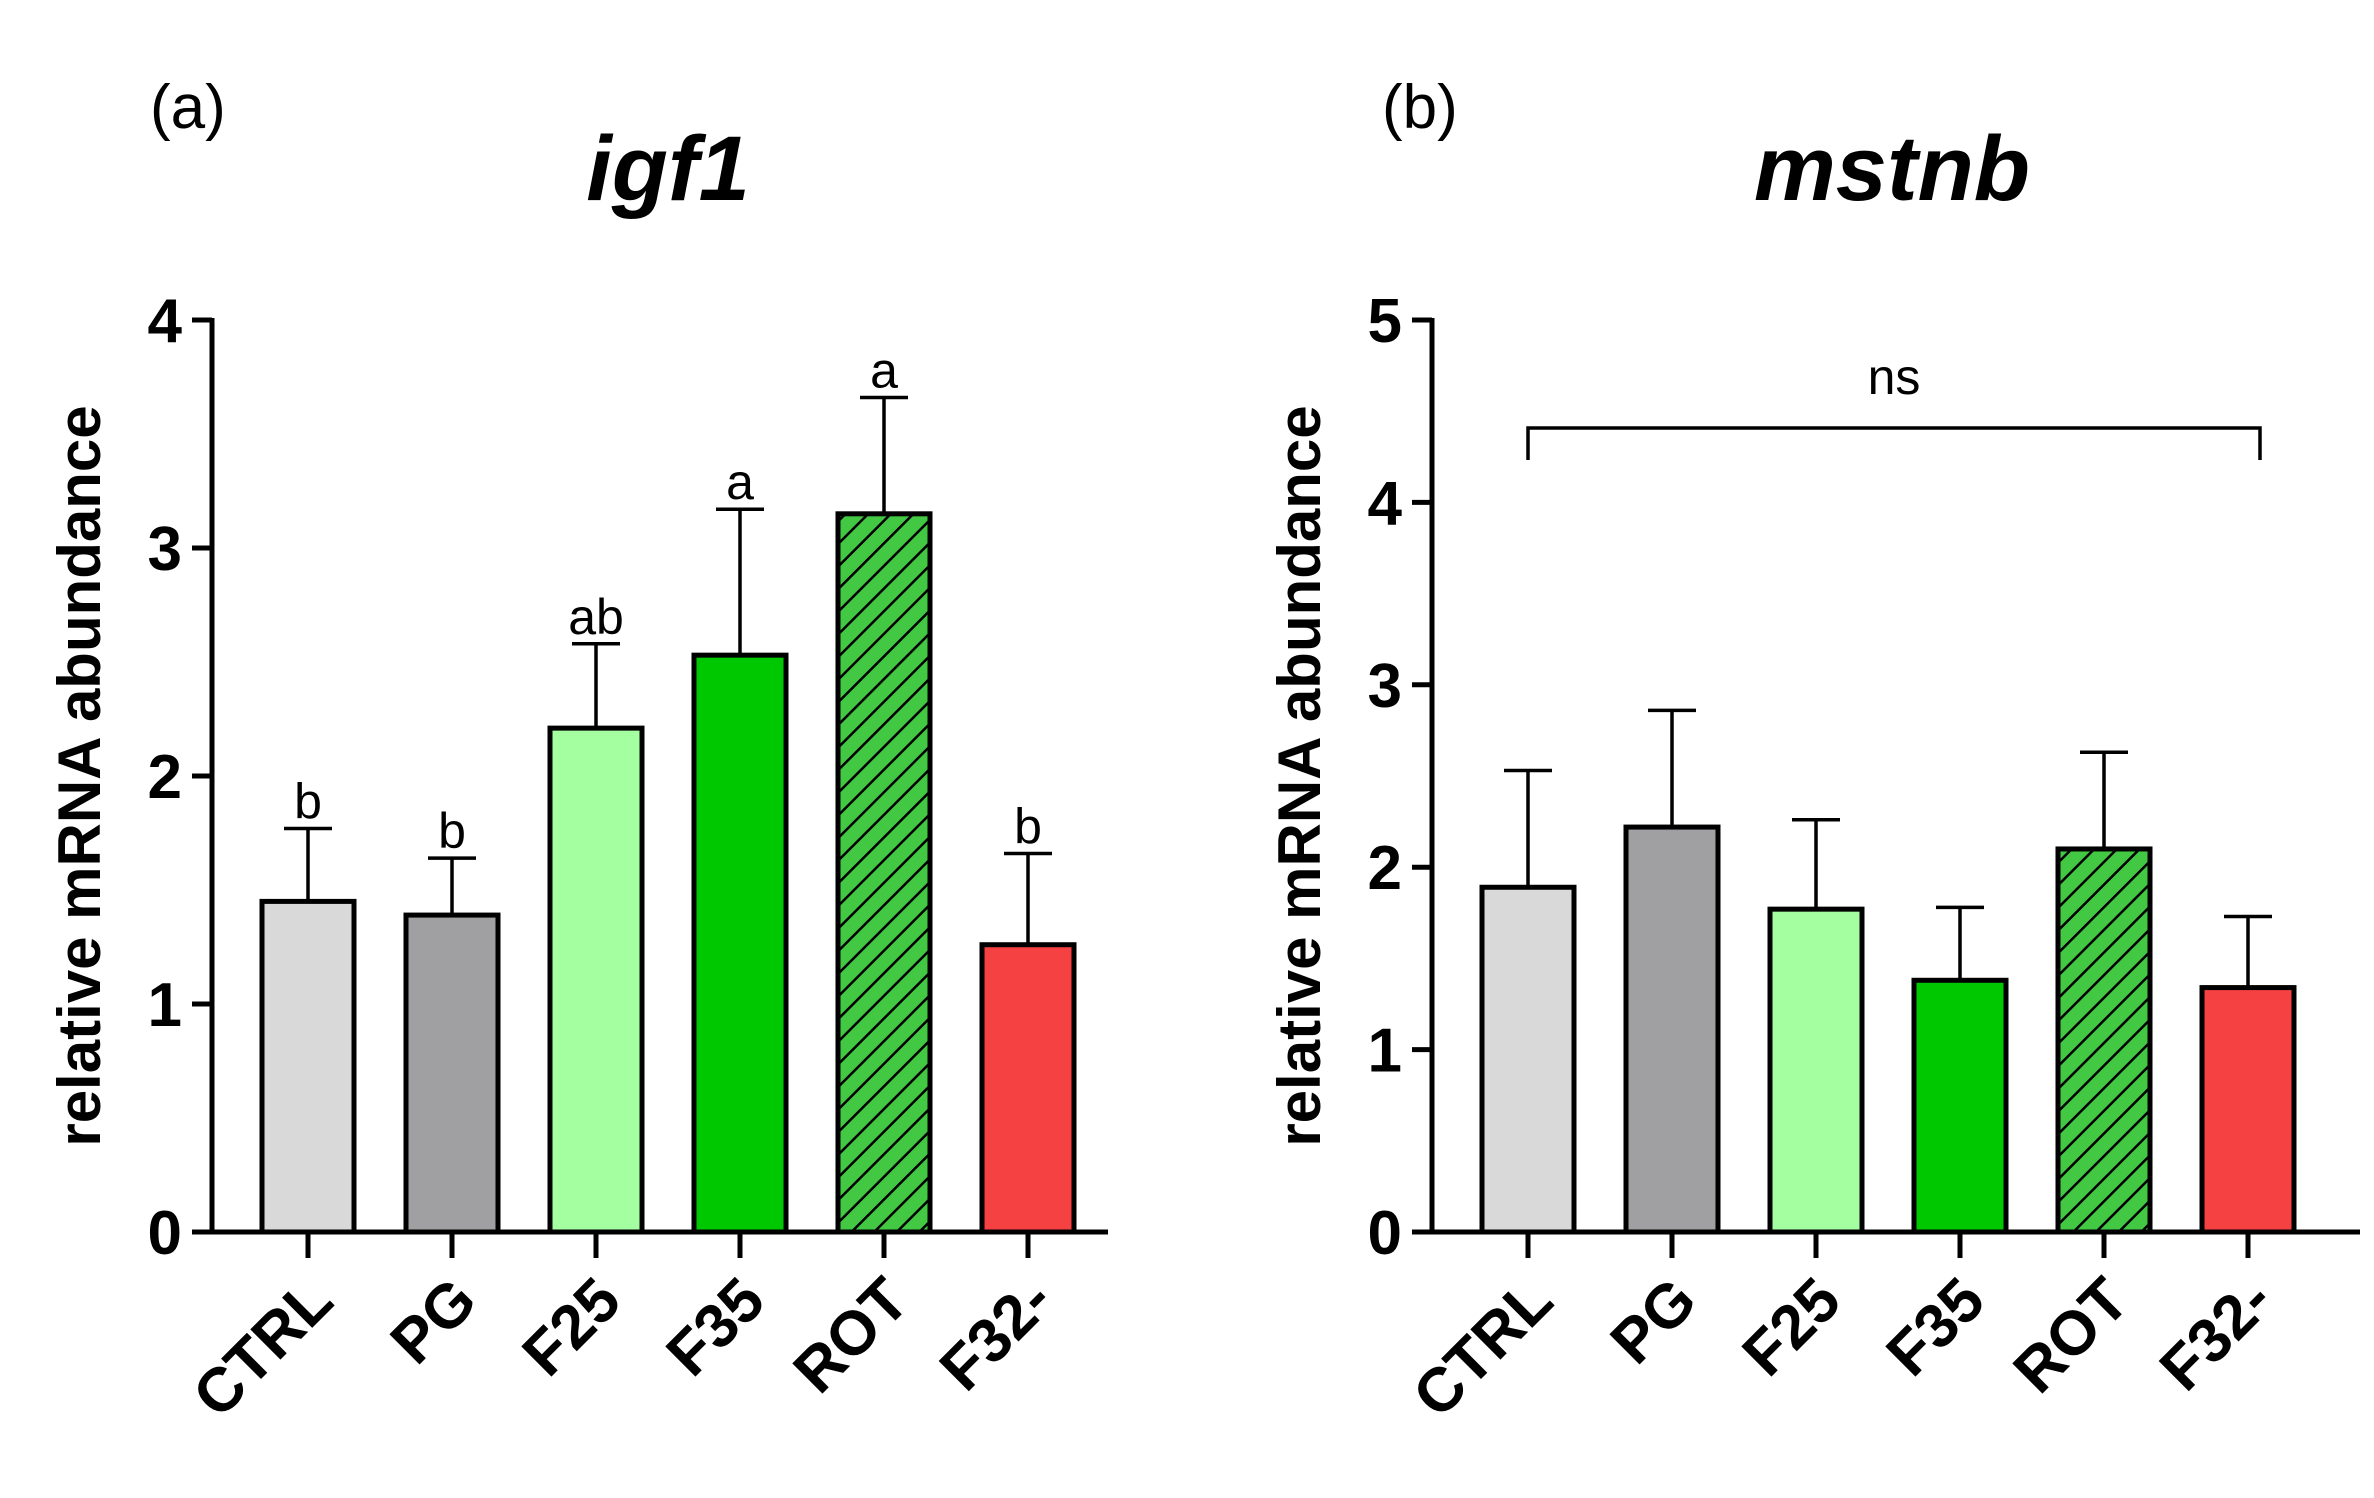 This screenshot has height=1498, width=2374. Describe the element at coordinates (1894, 377) in the screenshot. I see `significance-bracket-label: ns` at that location.